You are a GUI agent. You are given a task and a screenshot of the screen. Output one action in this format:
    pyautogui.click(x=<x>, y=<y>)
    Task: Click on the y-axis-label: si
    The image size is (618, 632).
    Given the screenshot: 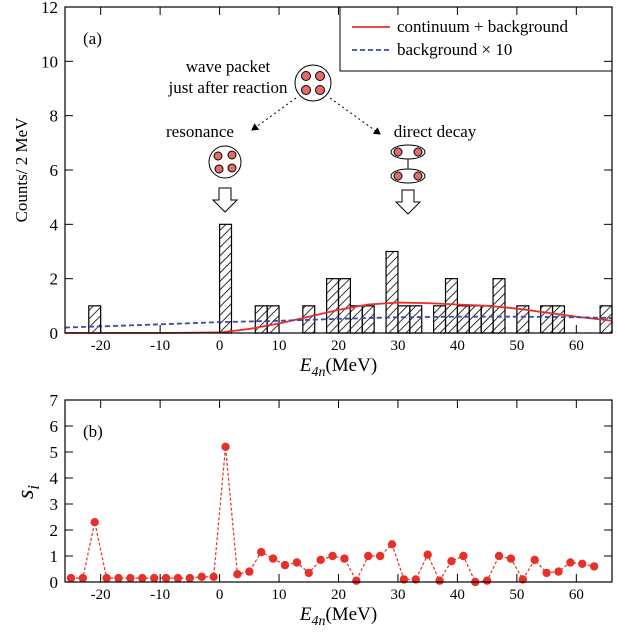 What is the action you would take?
    pyautogui.click(x=28, y=492)
    